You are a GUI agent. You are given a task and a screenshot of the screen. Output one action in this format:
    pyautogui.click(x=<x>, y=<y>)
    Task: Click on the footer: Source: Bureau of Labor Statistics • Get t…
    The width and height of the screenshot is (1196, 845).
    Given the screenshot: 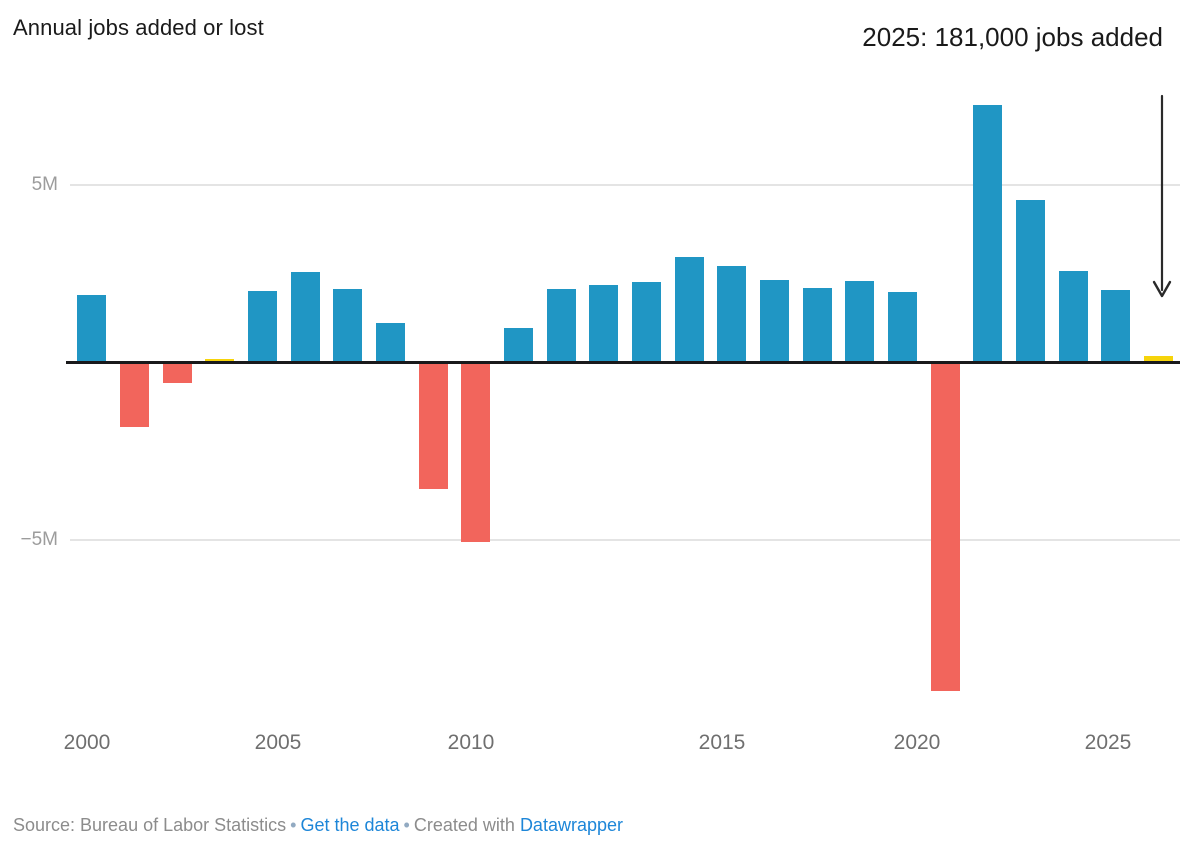 What is the action you would take?
    pyautogui.click(x=318, y=825)
    